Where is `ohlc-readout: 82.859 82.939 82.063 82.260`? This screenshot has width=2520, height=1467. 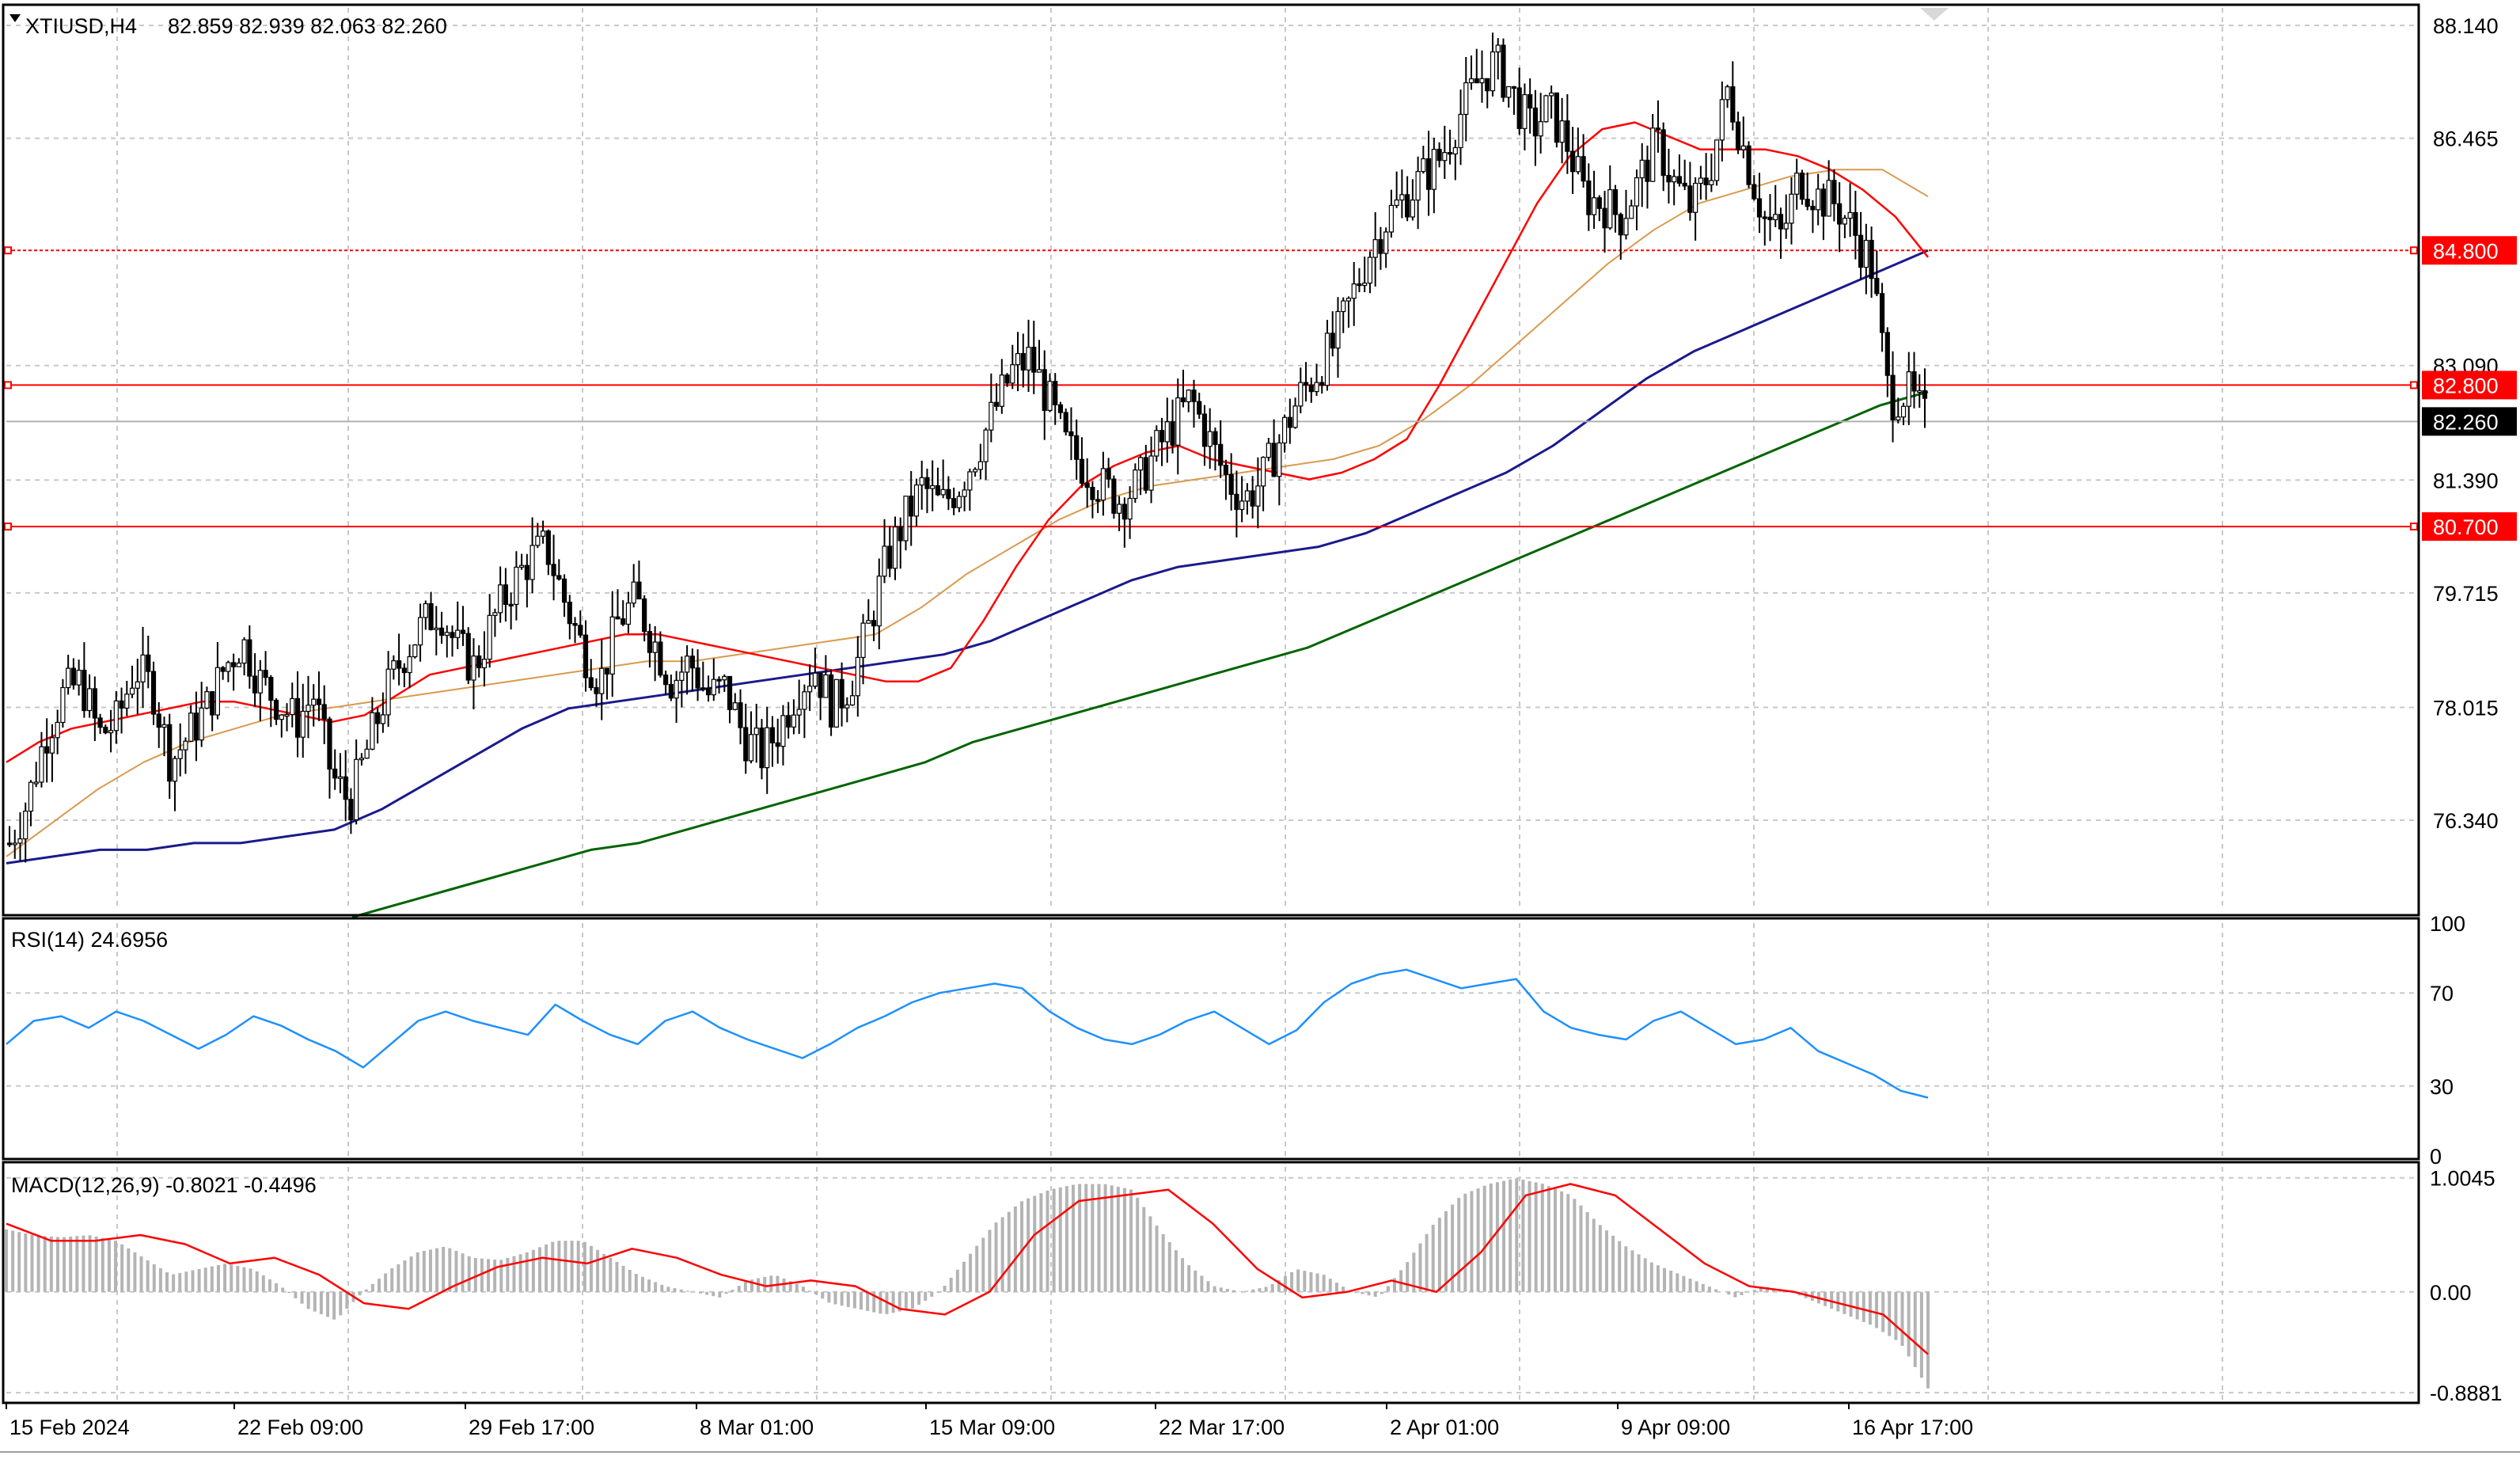 ohlc-readout: 82.859 82.939 82.063 82.260 is located at coordinates (307, 26).